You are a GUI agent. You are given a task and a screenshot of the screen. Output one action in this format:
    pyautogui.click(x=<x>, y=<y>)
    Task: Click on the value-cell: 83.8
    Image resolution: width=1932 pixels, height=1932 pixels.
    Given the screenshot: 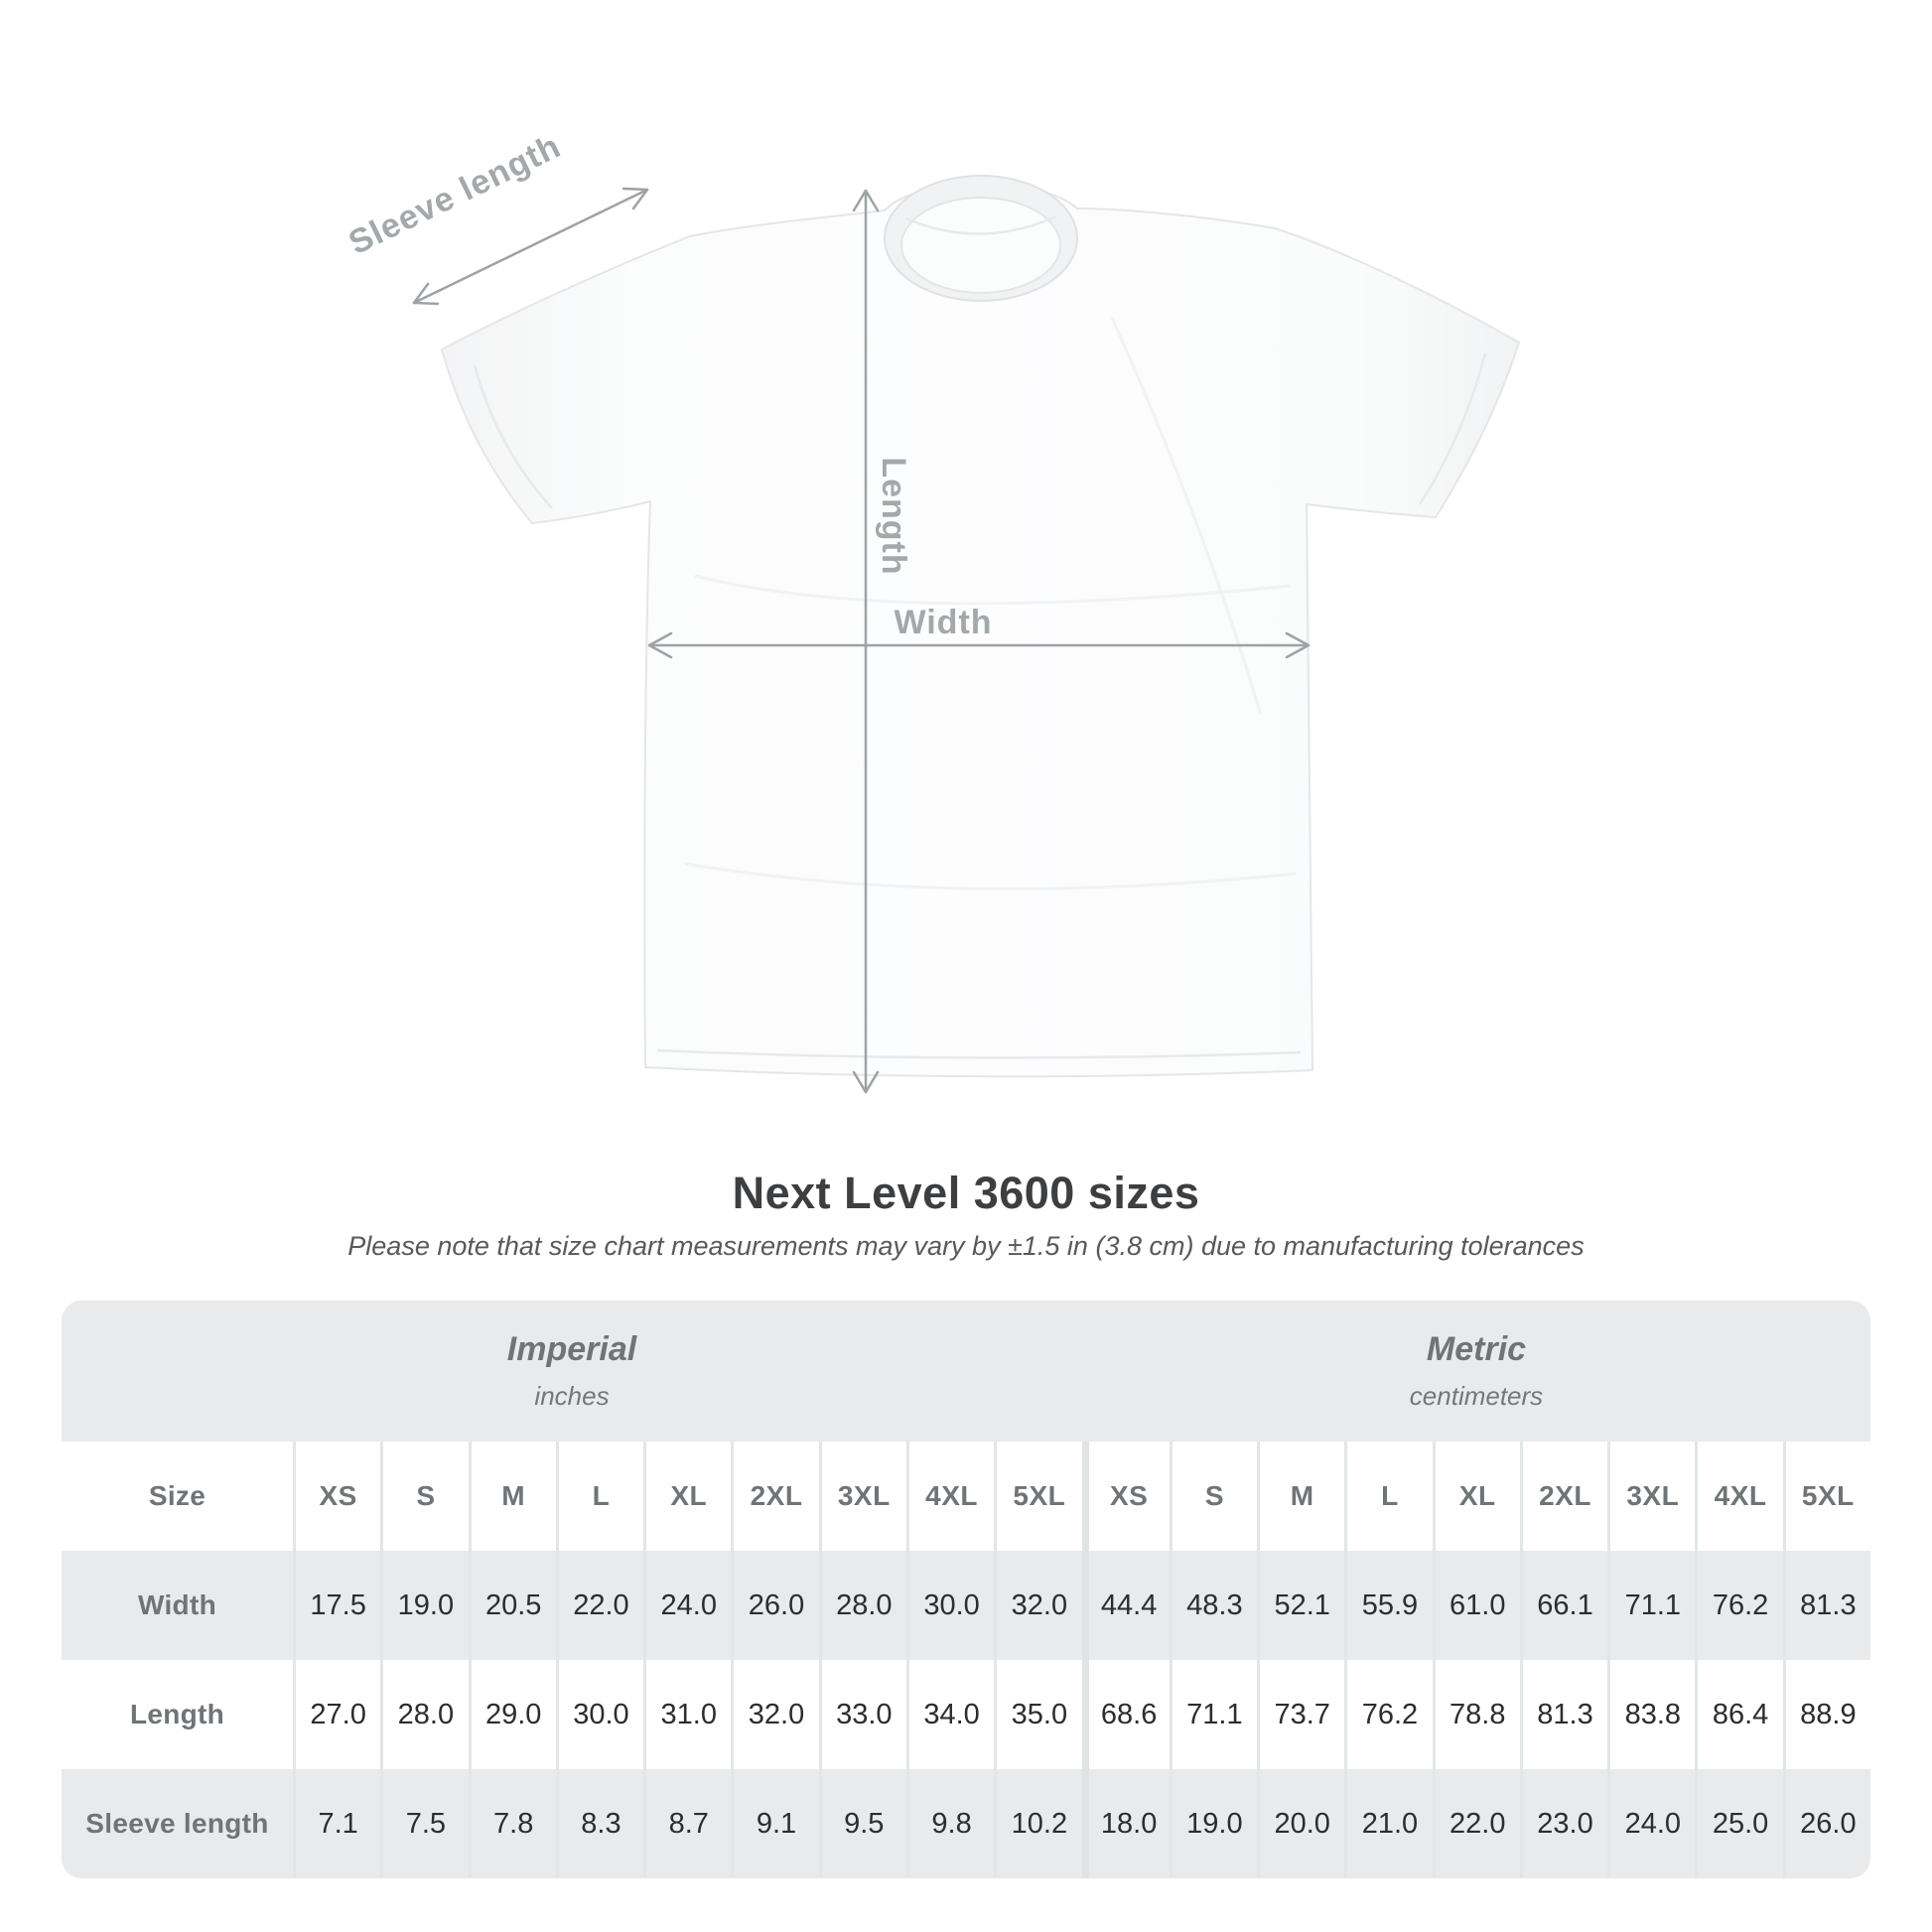 What is the action you would take?
    pyautogui.click(x=1652, y=1714)
    